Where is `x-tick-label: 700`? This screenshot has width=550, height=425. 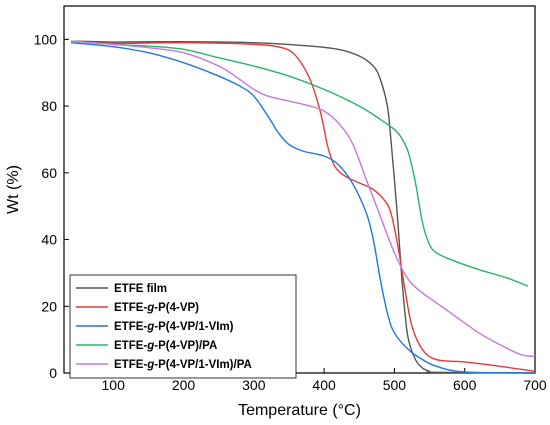
x-tick-label: 700 is located at coordinates (535, 385).